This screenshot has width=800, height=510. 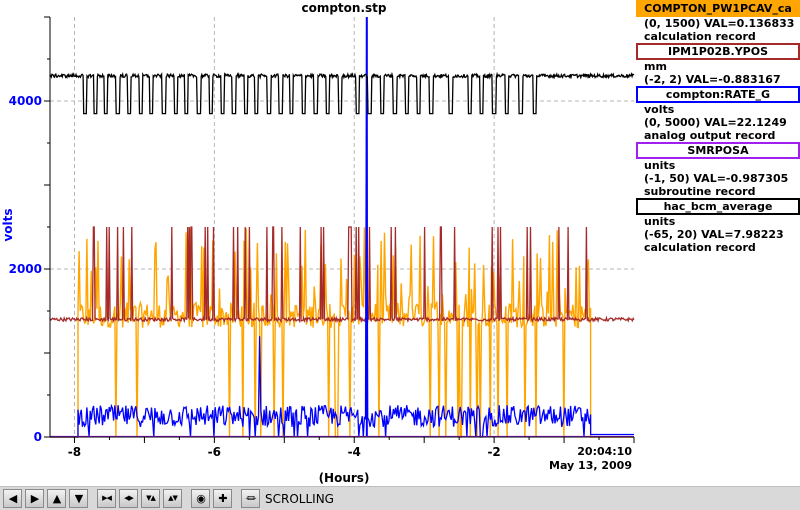 I want to click on legend-entry-detail: (-2, 2) VAL=-0.883167, so click(x=712, y=79).